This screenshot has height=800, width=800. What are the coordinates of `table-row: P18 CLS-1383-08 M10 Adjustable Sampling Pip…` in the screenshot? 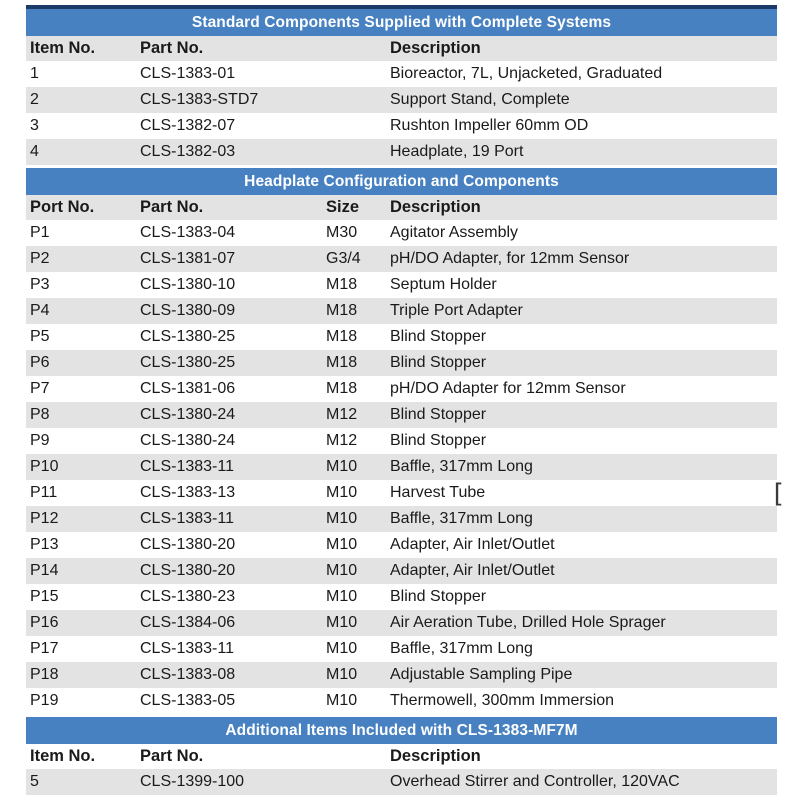 It's located at (401, 675).